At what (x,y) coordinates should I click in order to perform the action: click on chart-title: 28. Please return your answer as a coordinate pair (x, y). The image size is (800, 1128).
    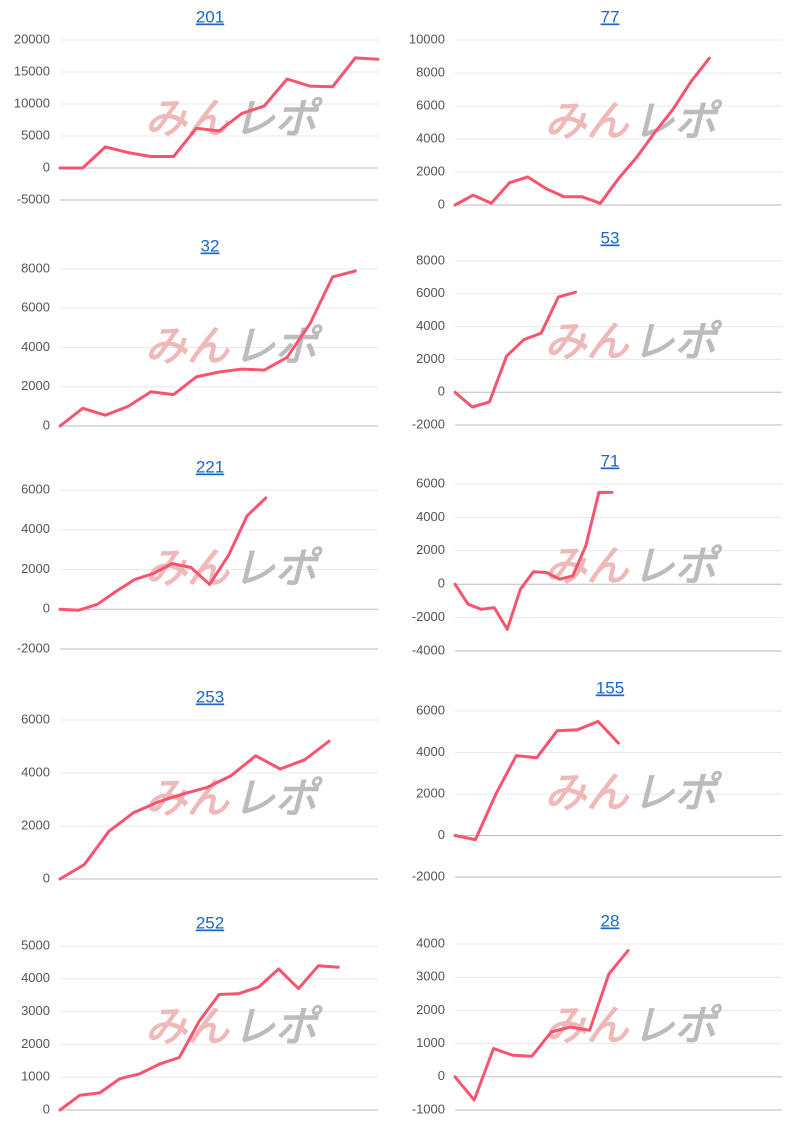
    Looking at the image, I should click on (610, 920).